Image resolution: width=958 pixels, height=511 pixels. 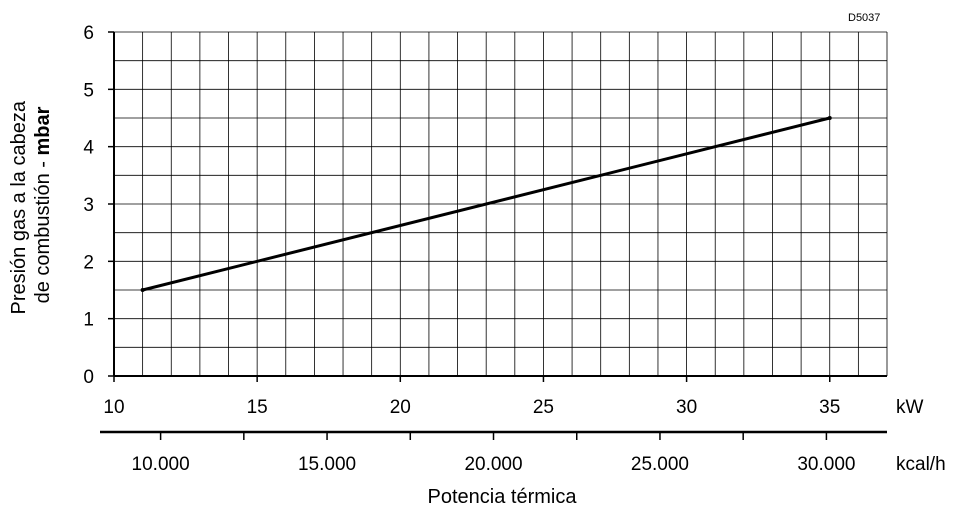 I want to click on x-tick-label: 15, so click(x=257, y=407).